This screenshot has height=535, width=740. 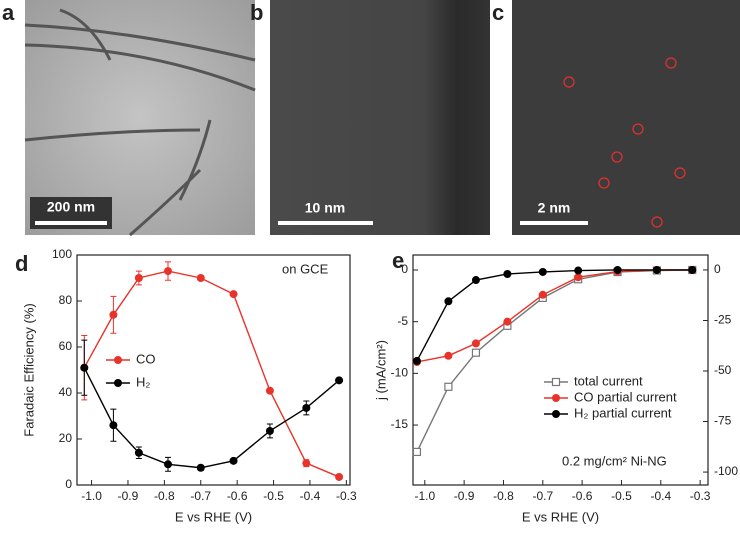 I want to click on y-tick-label: 60, so click(x=66, y=346).